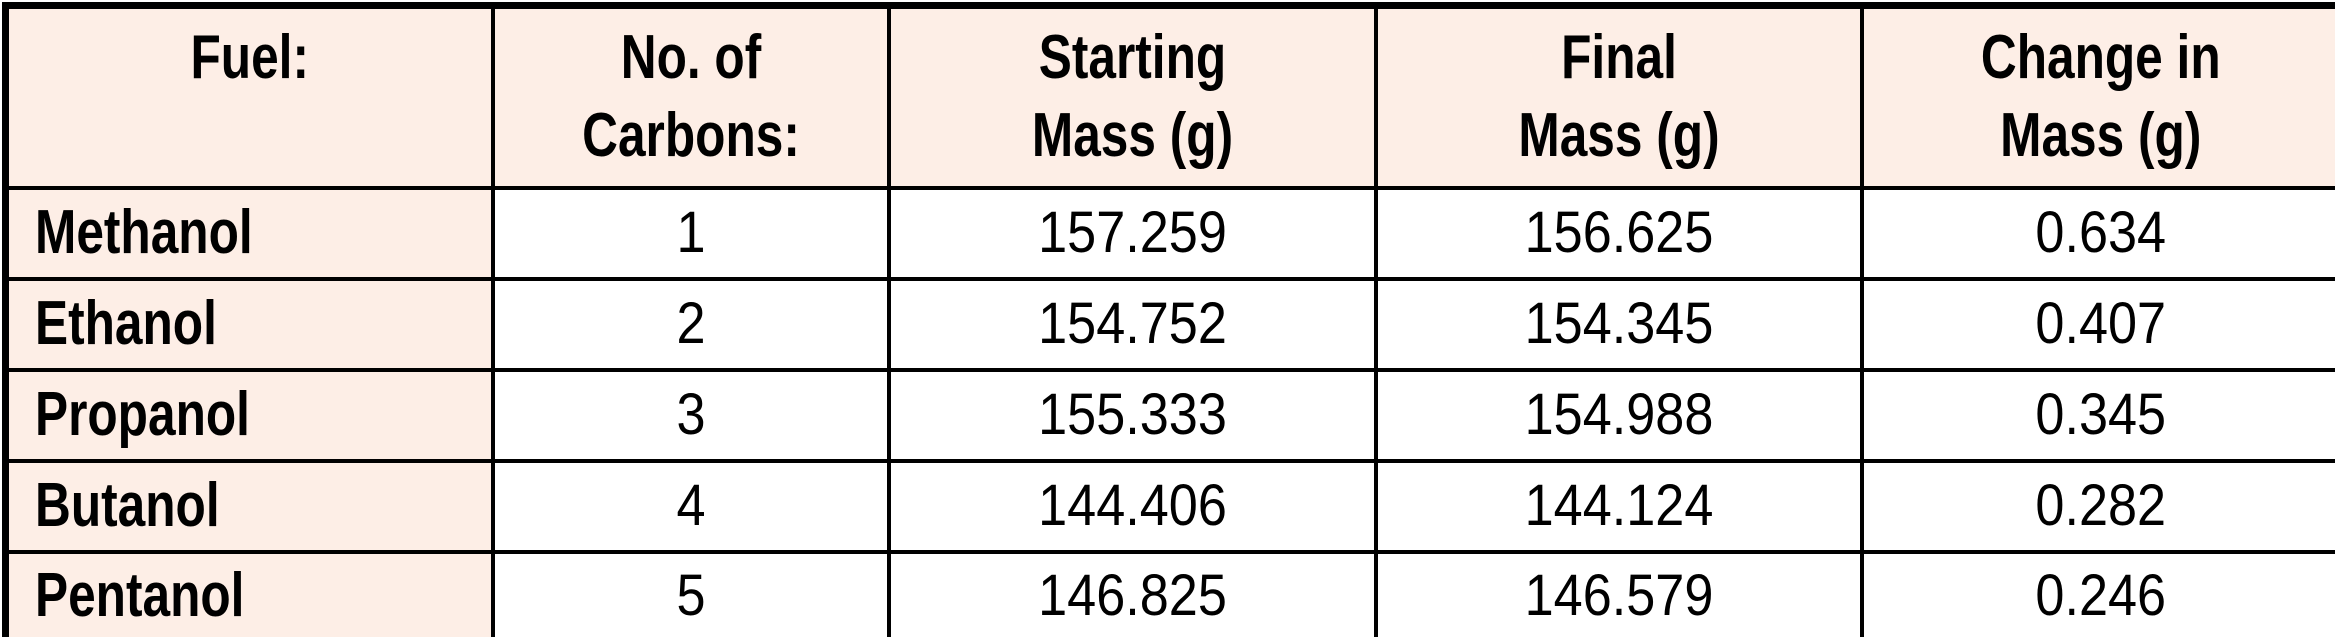 The height and width of the screenshot is (637, 2335). I want to click on starting-mass-value: 154.752, so click(1132, 323).